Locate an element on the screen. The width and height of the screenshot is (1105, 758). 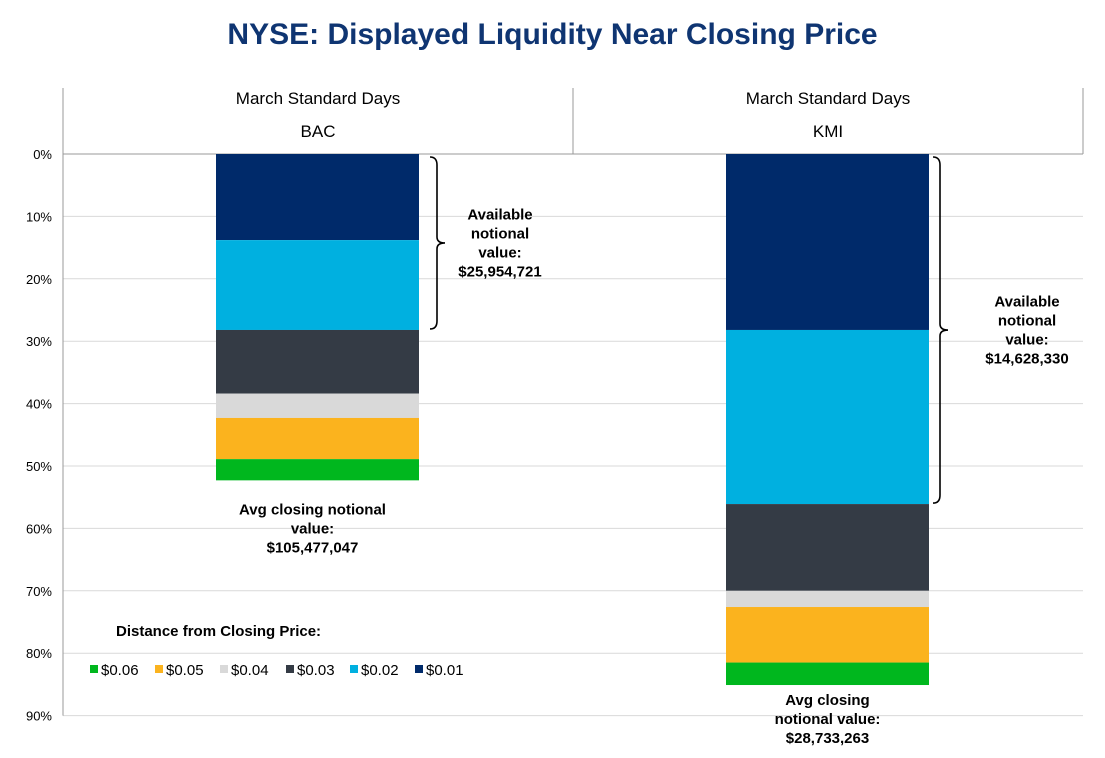
legend-label: $0.06 is located at coordinates (120, 670).